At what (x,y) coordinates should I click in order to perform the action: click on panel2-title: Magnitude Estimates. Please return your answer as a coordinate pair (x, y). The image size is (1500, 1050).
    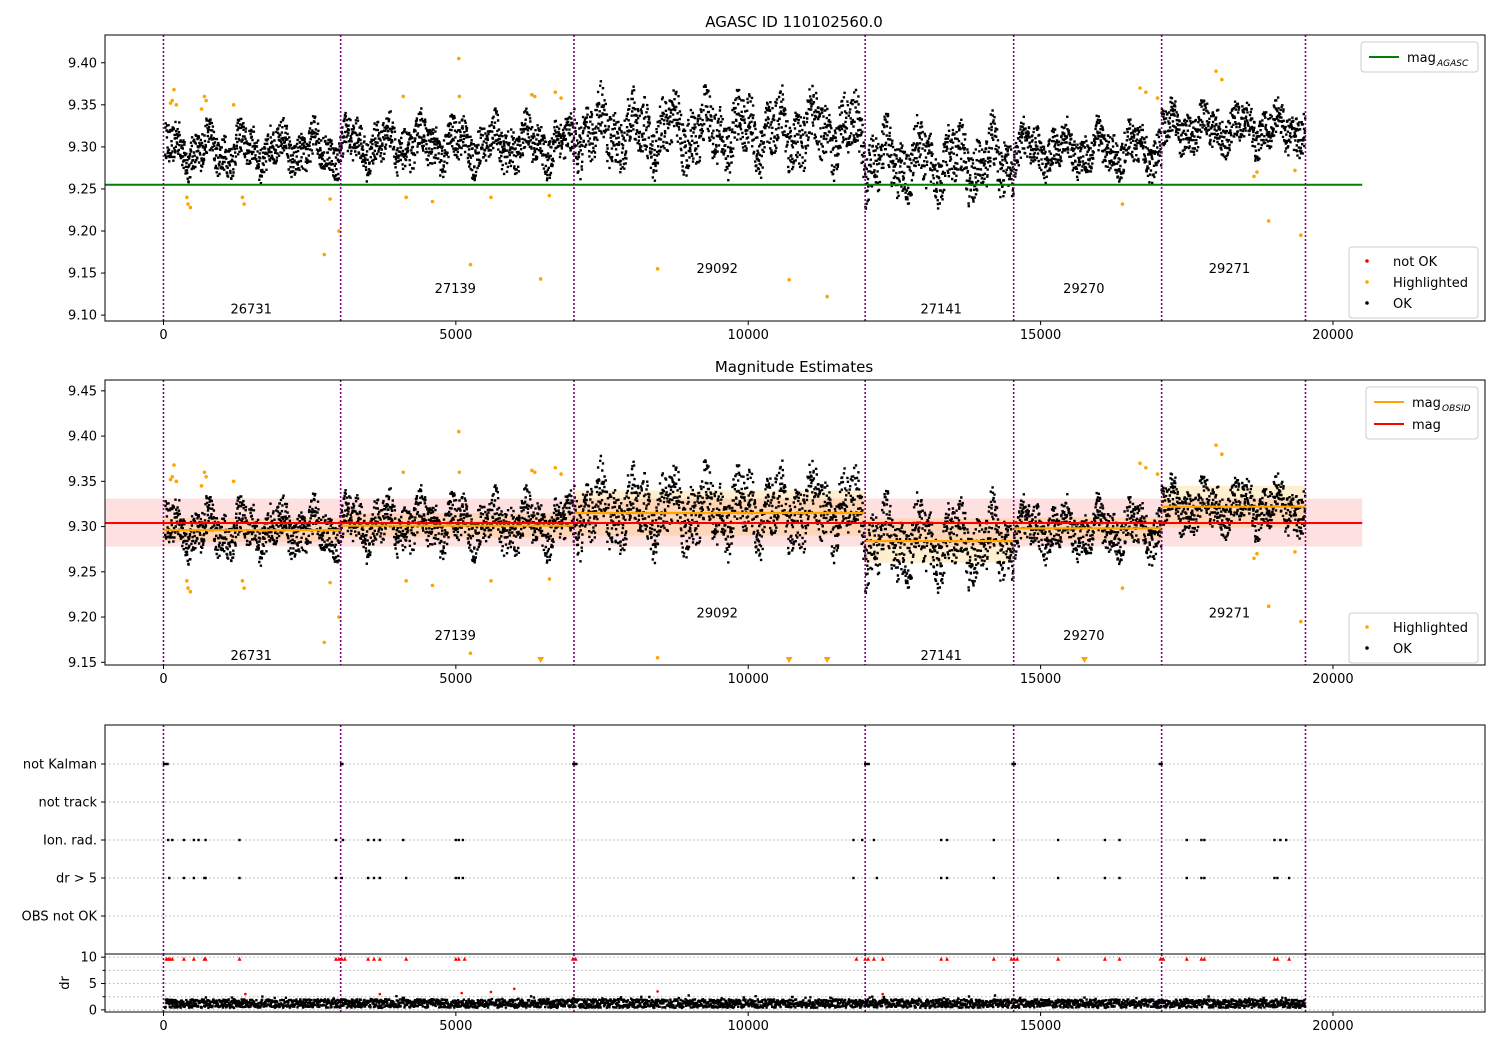
    Looking at the image, I should click on (794, 367).